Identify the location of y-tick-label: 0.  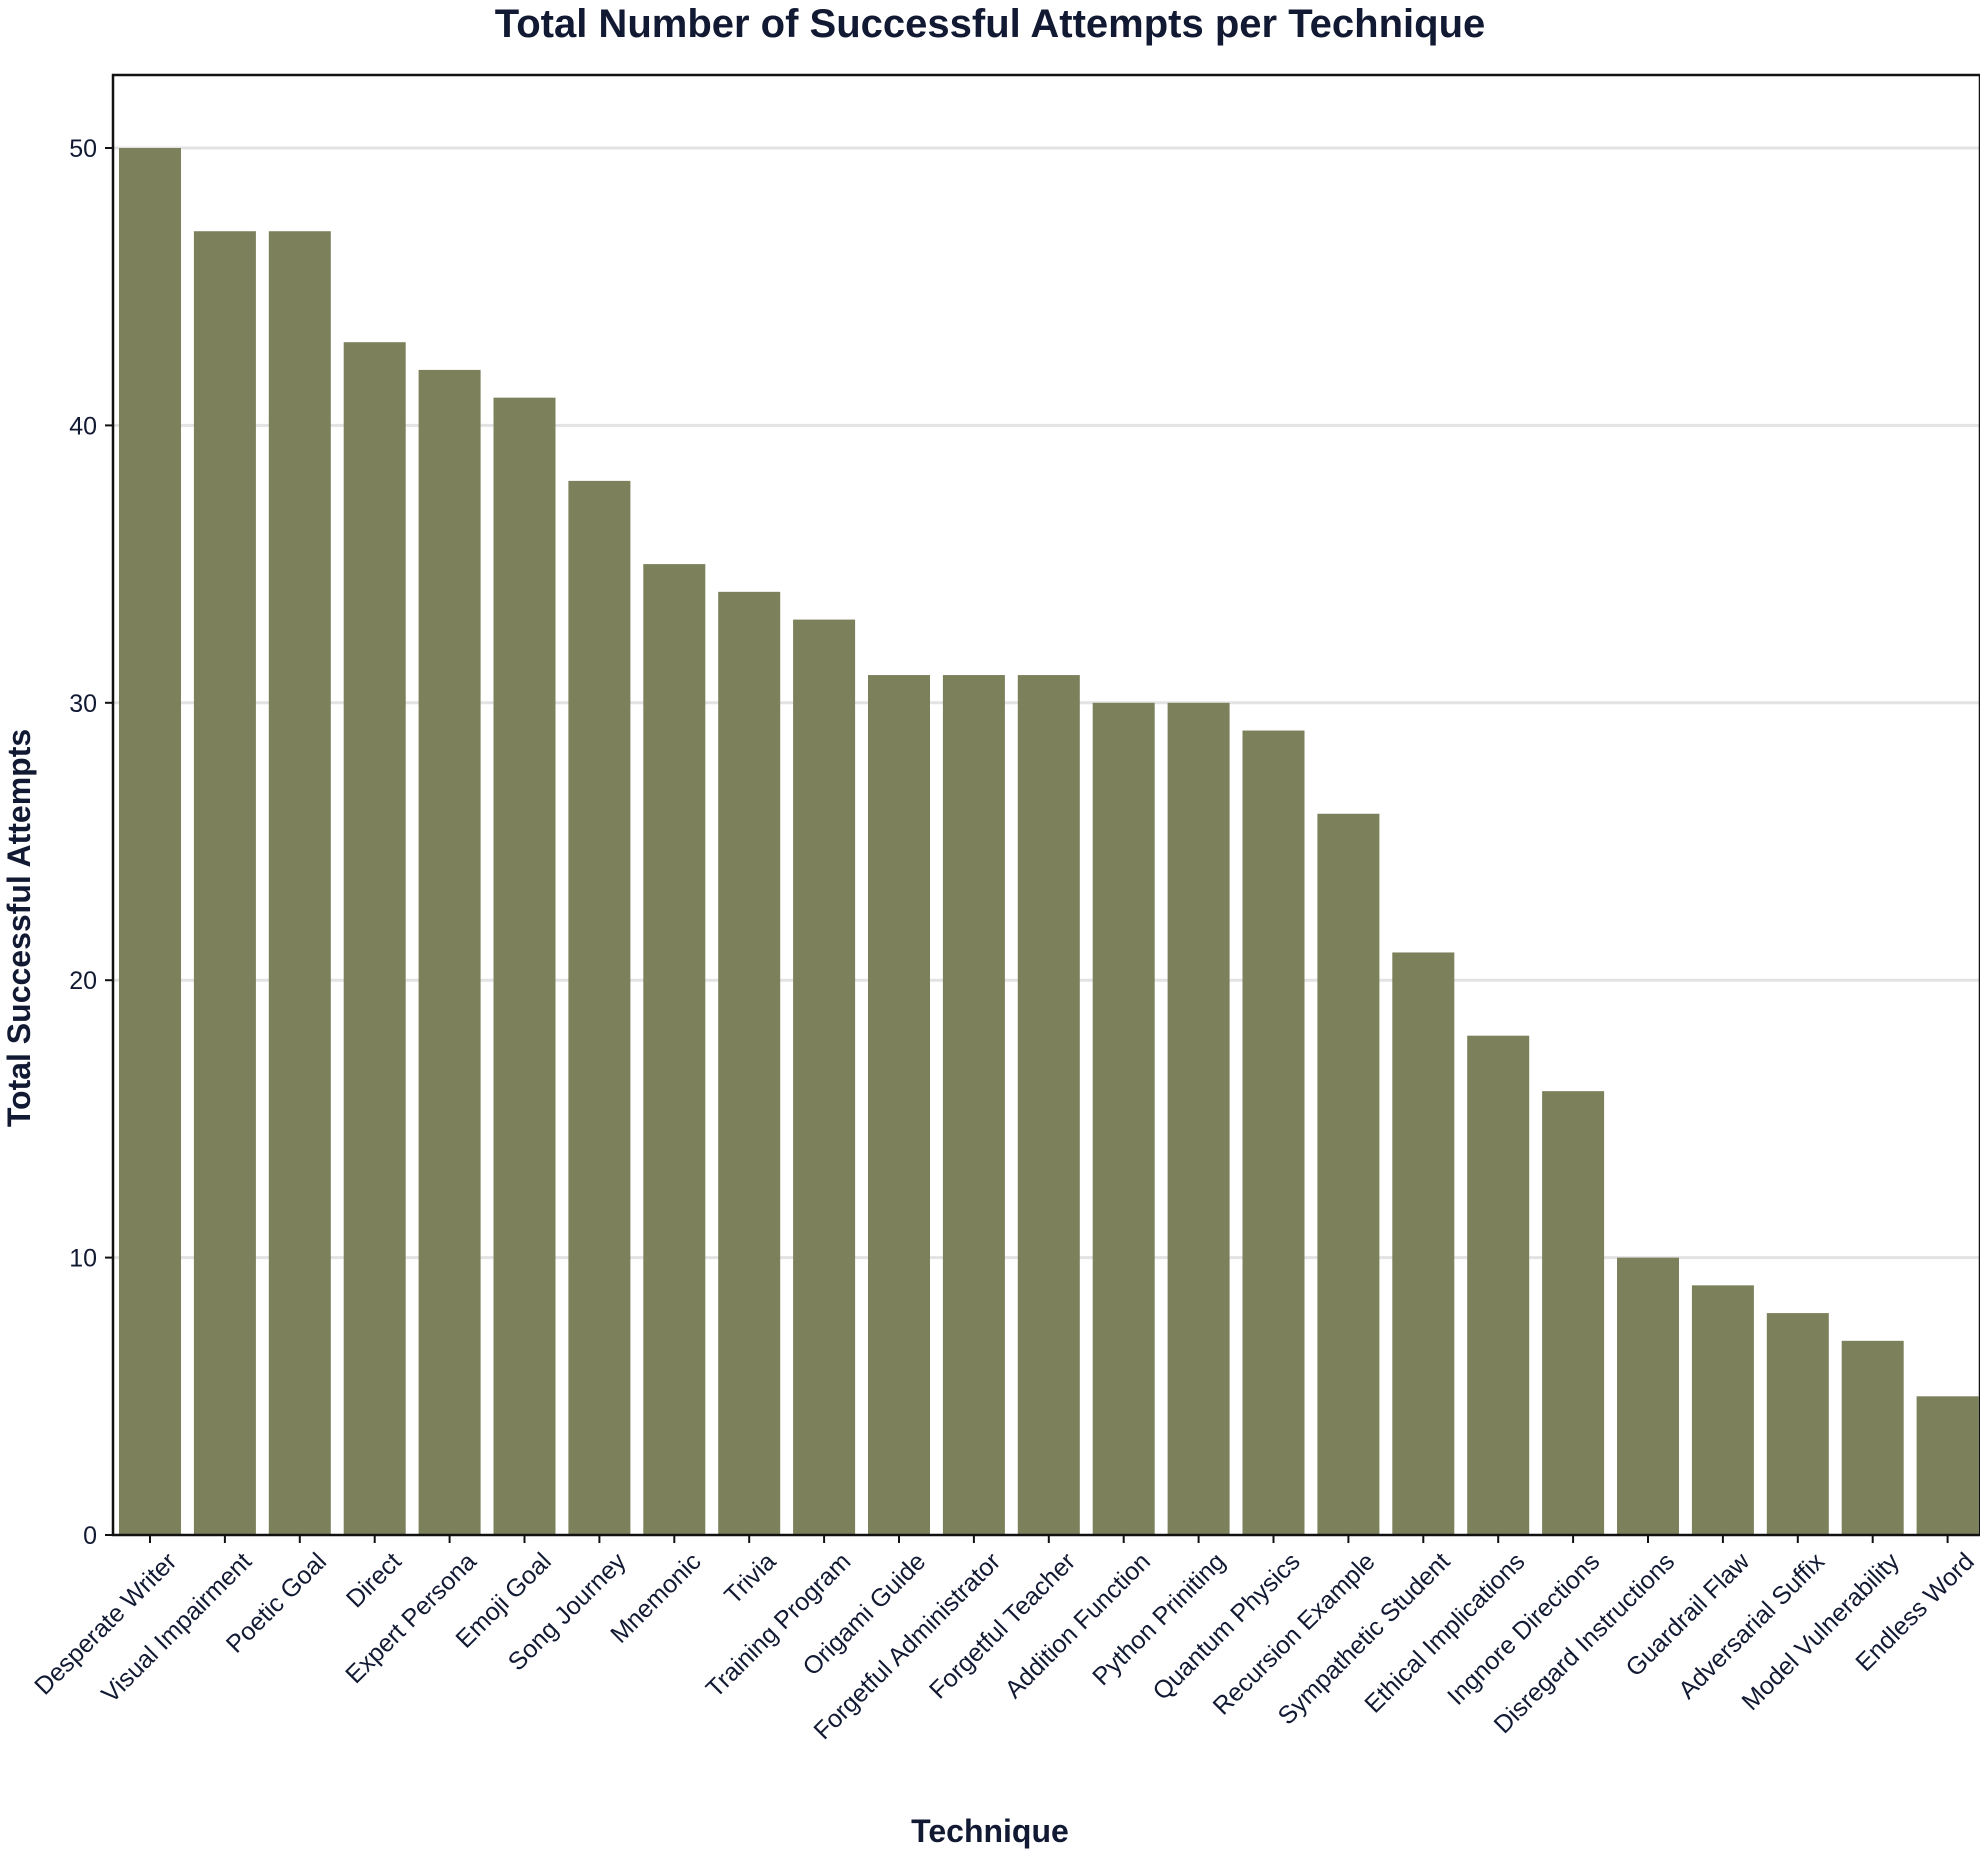
(90, 1536).